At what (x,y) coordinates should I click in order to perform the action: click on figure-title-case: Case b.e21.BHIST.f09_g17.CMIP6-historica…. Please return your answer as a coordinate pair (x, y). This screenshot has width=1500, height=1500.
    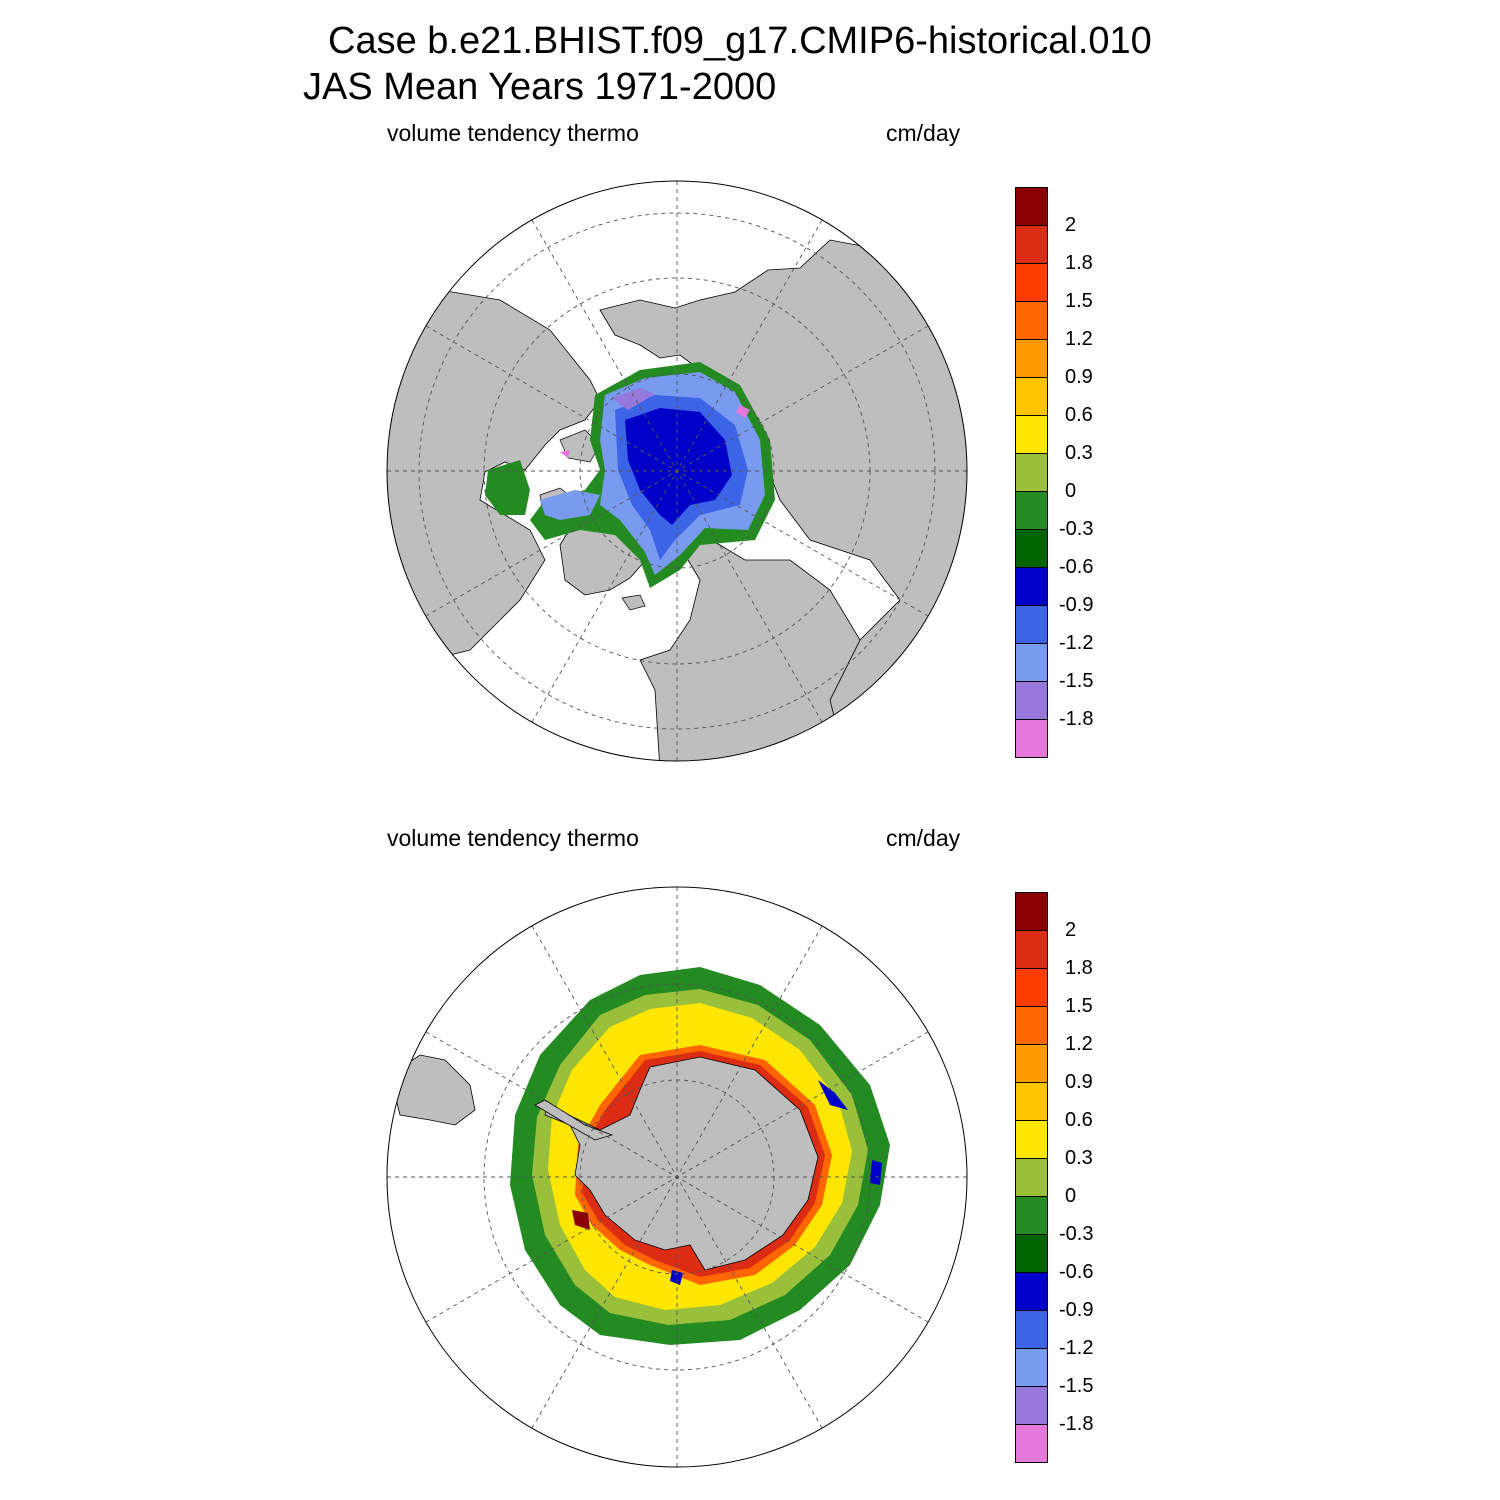
    Looking at the image, I should click on (740, 41).